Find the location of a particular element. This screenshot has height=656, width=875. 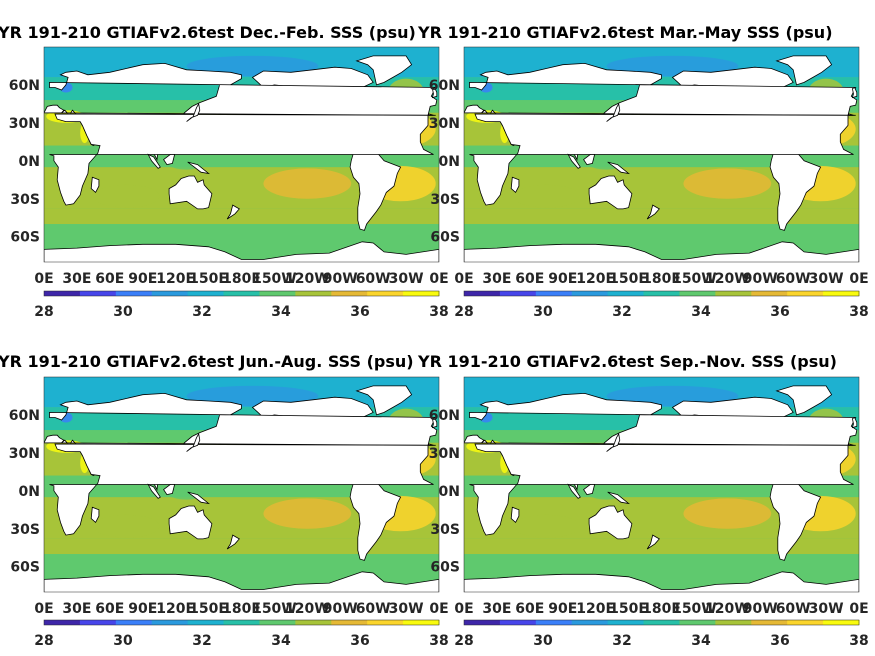

continent-sumatra is located at coordinates (574, 161).